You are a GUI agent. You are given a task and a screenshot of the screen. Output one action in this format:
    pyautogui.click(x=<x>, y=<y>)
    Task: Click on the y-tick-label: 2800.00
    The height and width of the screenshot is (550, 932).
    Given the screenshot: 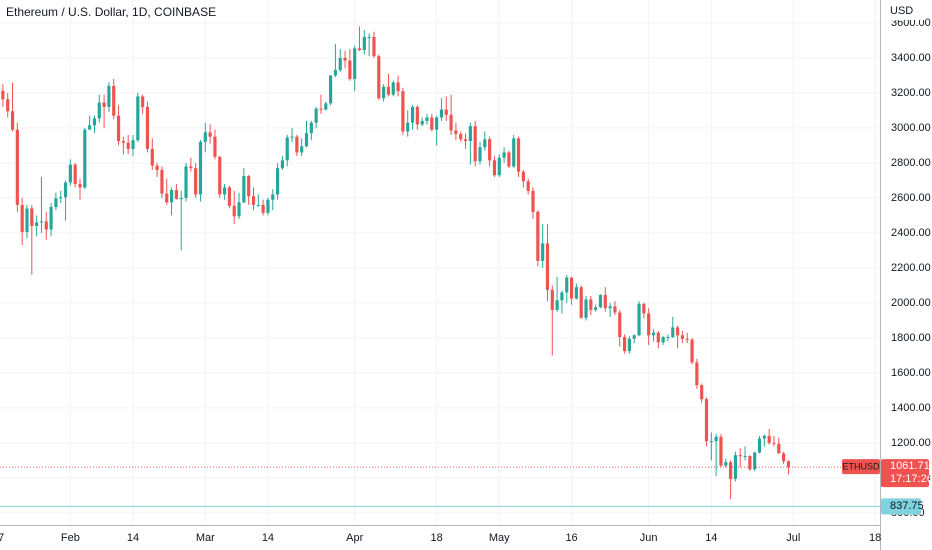 What is the action you would take?
    pyautogui.click(x=911, y=163)
    